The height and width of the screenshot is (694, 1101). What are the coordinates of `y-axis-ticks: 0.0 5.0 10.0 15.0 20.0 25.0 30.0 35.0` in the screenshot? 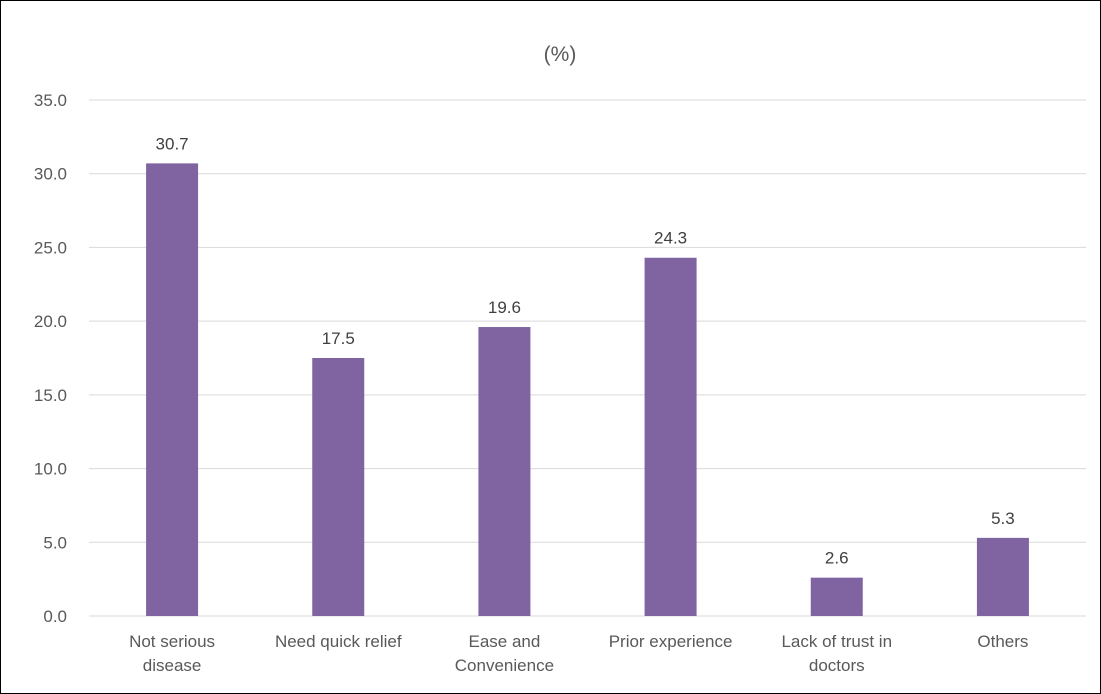 It's located at (50, 358).